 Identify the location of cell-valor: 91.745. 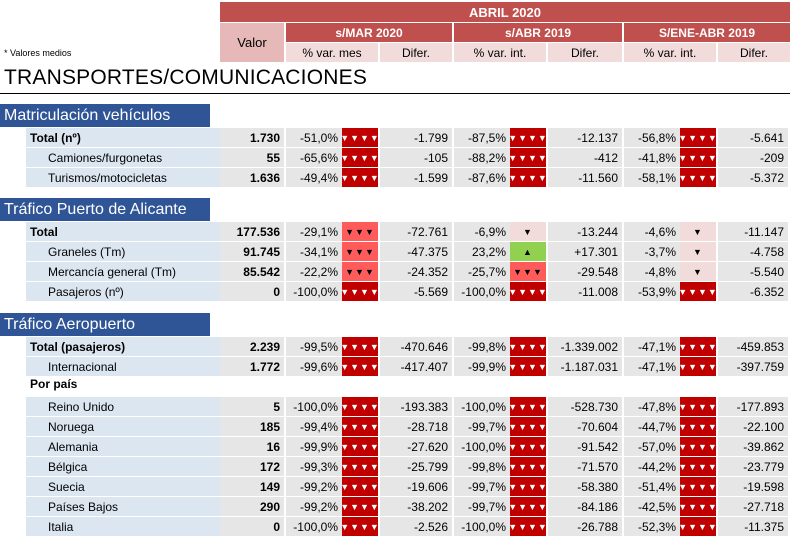
(252, 251).